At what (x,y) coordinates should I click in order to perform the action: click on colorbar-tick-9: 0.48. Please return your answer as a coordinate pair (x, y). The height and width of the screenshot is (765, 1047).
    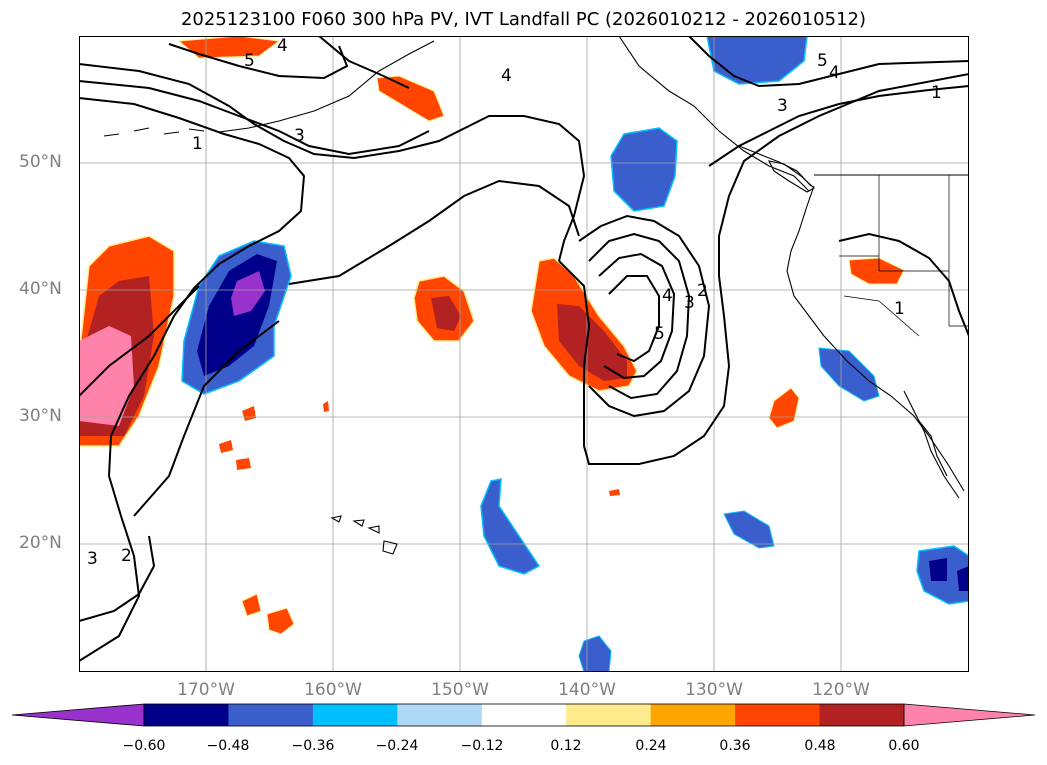
    Looking at the image, I should click on (820, 746).